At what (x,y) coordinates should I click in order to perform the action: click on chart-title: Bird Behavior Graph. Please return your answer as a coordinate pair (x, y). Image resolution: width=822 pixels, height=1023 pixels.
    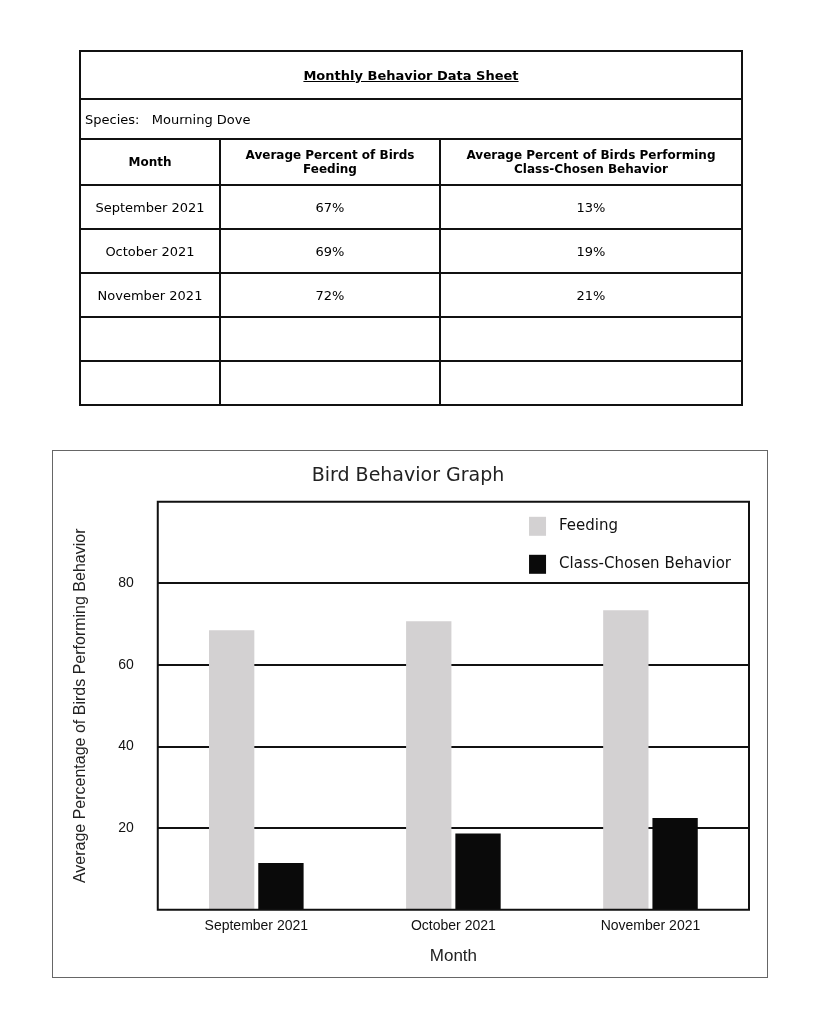
    Looking at the image, I should click on (408, 474).